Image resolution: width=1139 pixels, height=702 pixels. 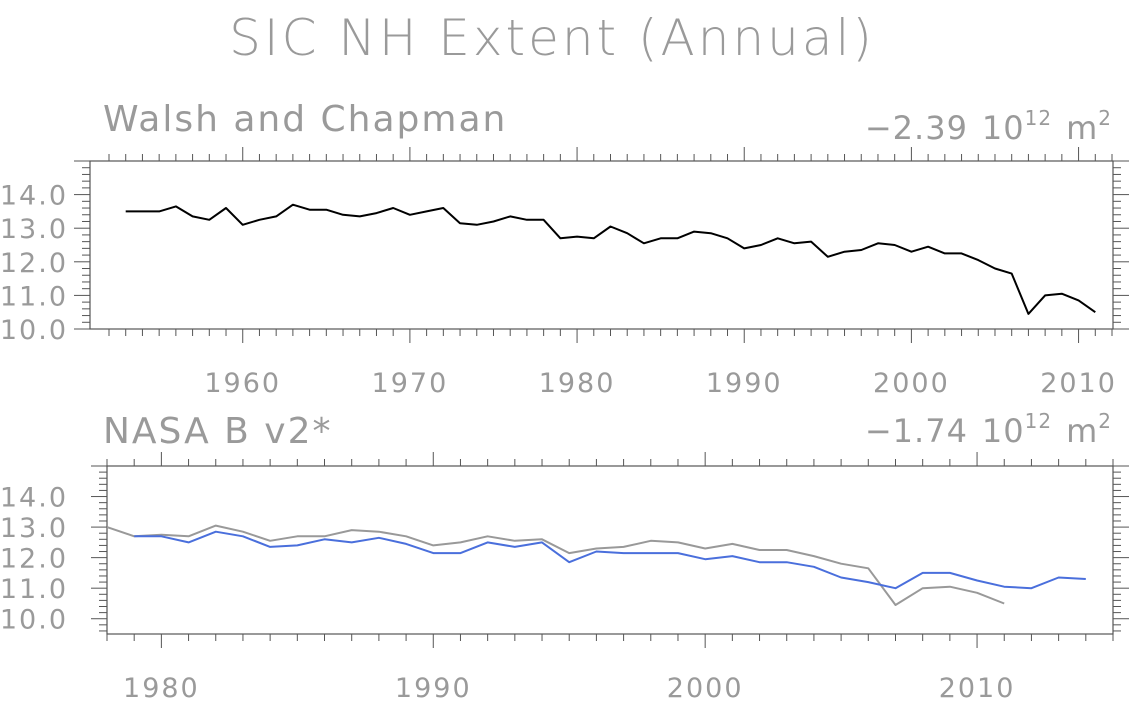 I want to click on trend-value: −2.39, so click(x=916, y=128).